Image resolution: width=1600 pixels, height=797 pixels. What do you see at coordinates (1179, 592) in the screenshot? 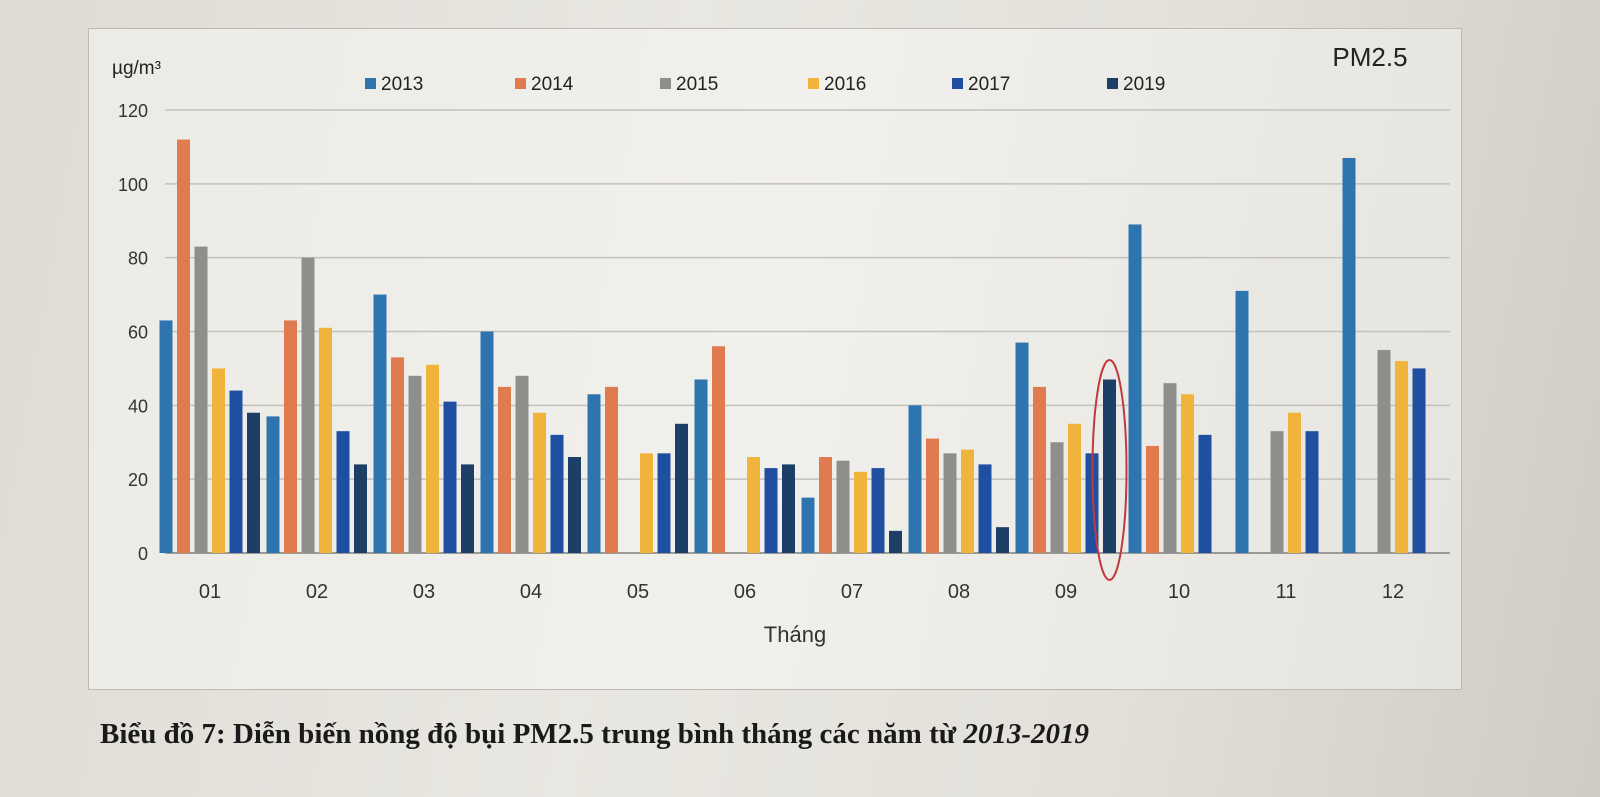
I see `x-tick-label: 10` at bounding box center [1179, 592].